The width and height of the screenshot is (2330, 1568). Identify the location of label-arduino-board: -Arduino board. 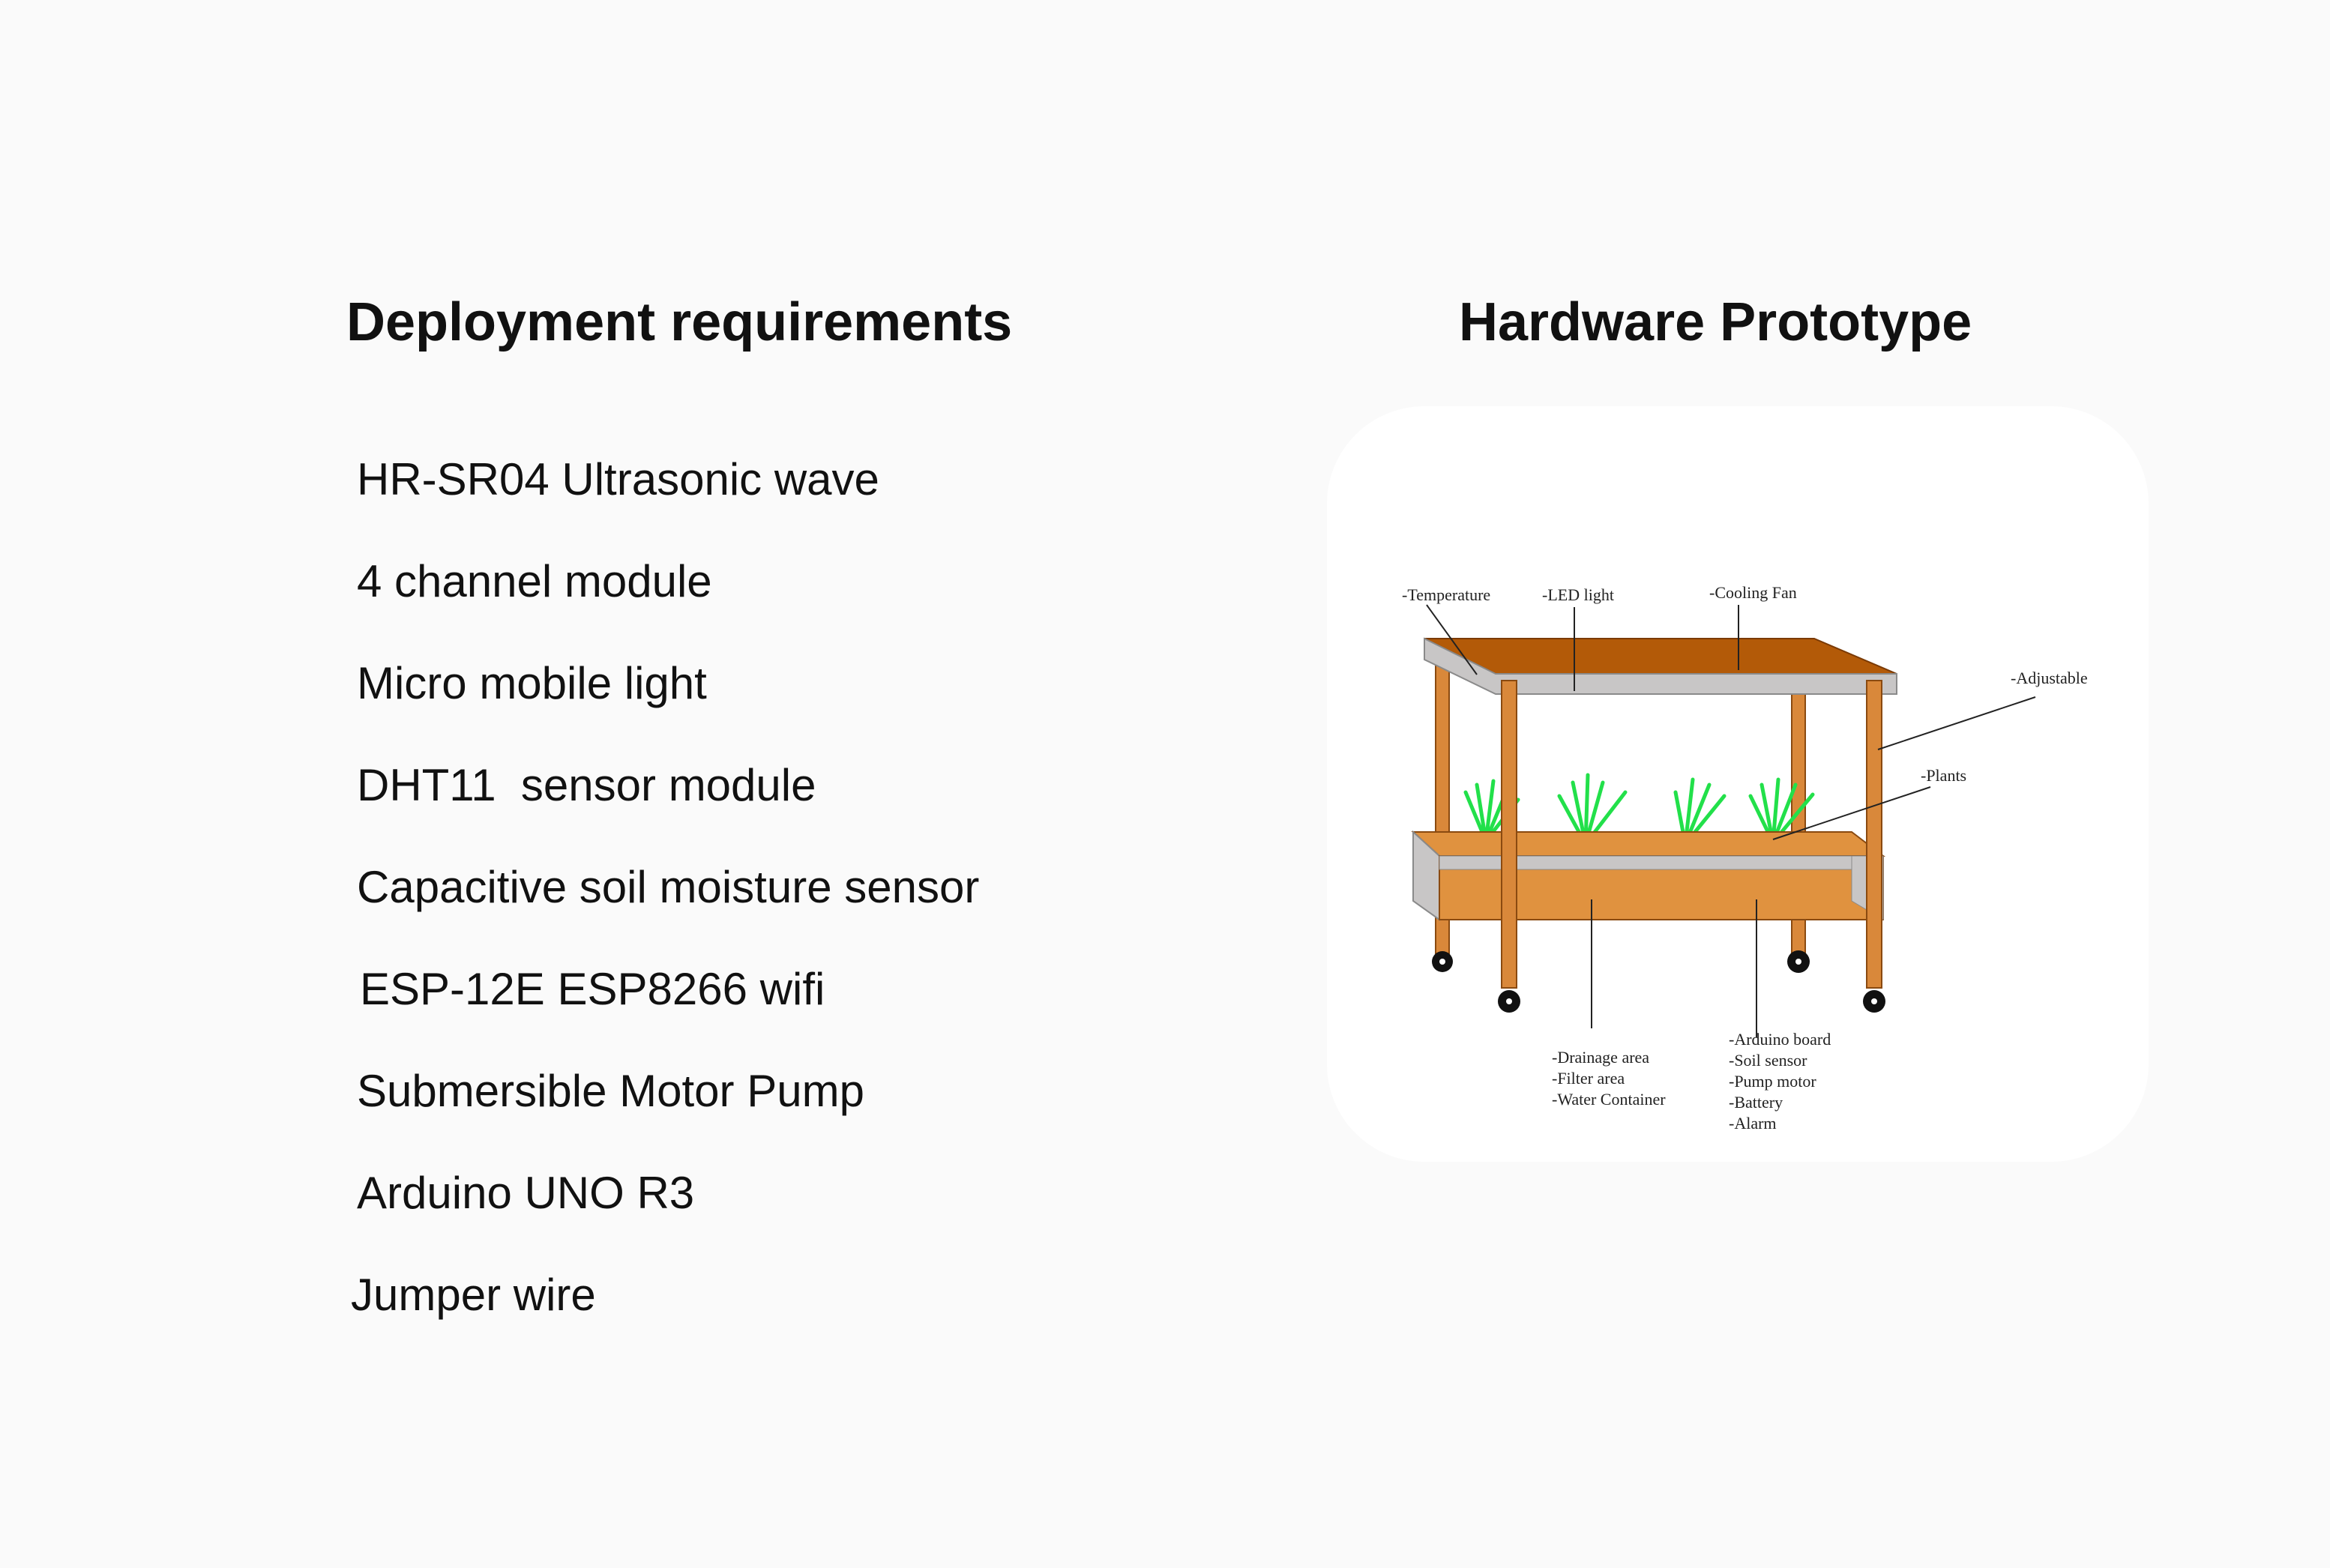
(1780, 1039).